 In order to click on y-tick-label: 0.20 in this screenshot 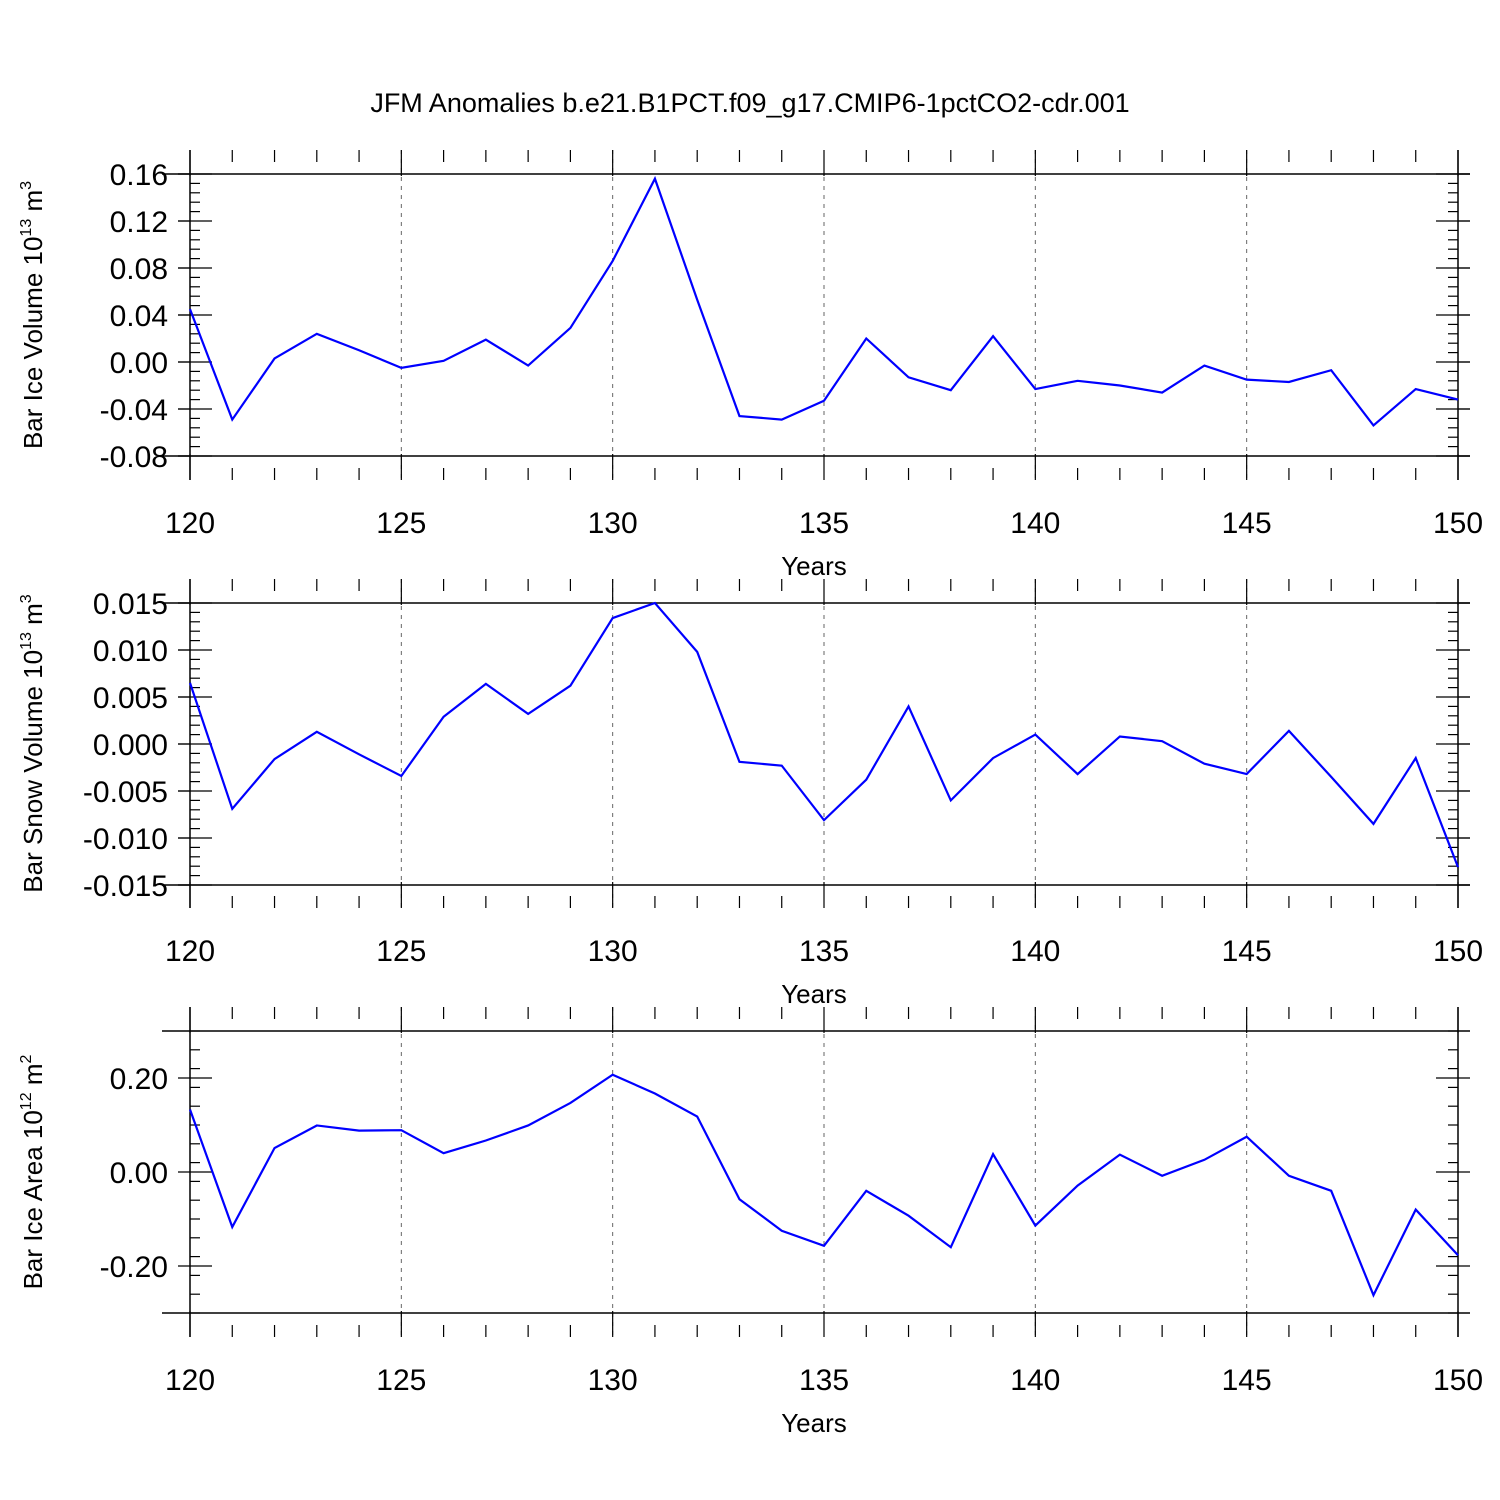, I will do `click(139, 1079)`.